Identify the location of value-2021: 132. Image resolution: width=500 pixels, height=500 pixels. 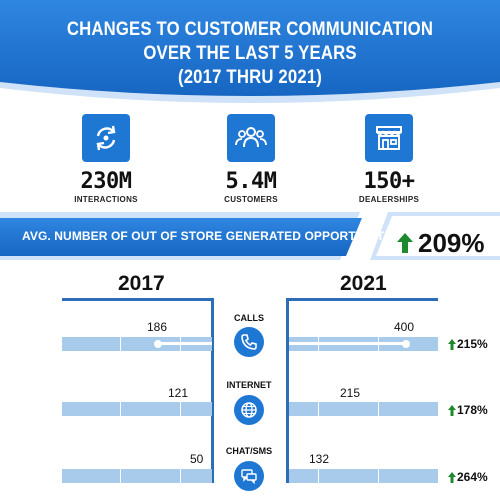
(319, 459).